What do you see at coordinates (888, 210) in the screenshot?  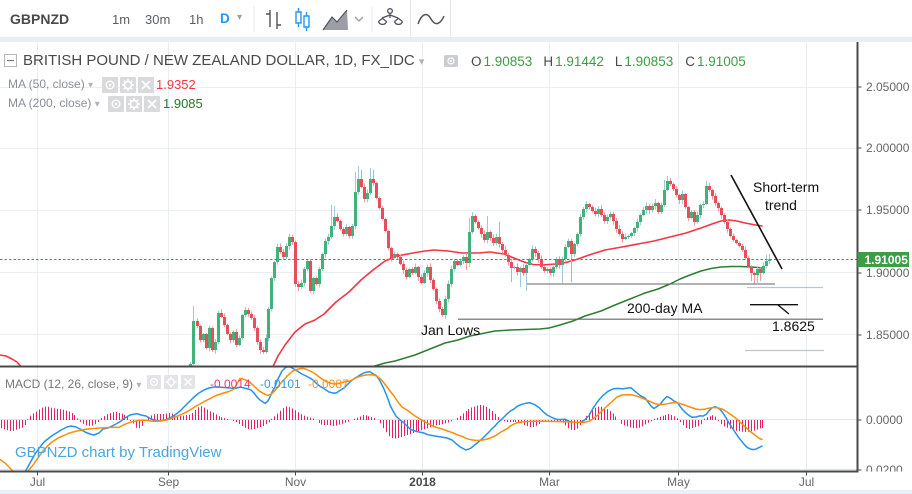 I see `svg-text: 1.95000` at bounding box center [888, 210].